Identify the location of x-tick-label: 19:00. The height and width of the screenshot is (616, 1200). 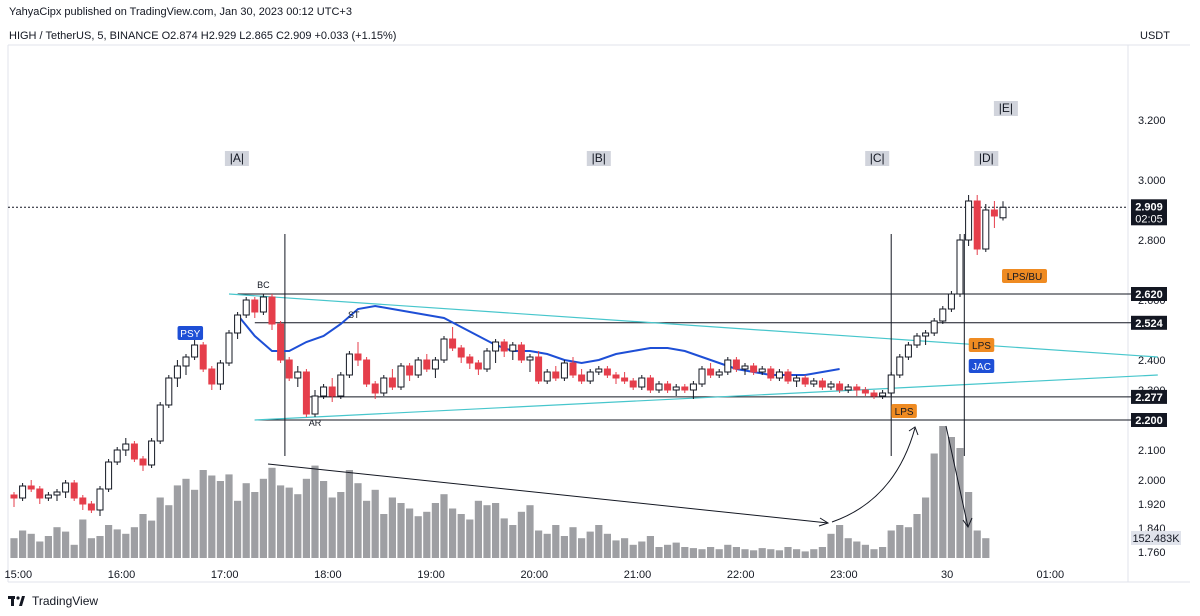
(431, 575).